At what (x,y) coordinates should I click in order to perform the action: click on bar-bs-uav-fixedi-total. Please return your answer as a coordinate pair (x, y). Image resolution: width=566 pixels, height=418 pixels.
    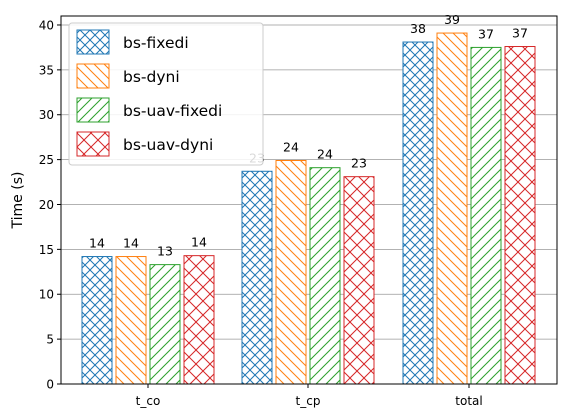
    Looking at the image, I should click on (486, 215).